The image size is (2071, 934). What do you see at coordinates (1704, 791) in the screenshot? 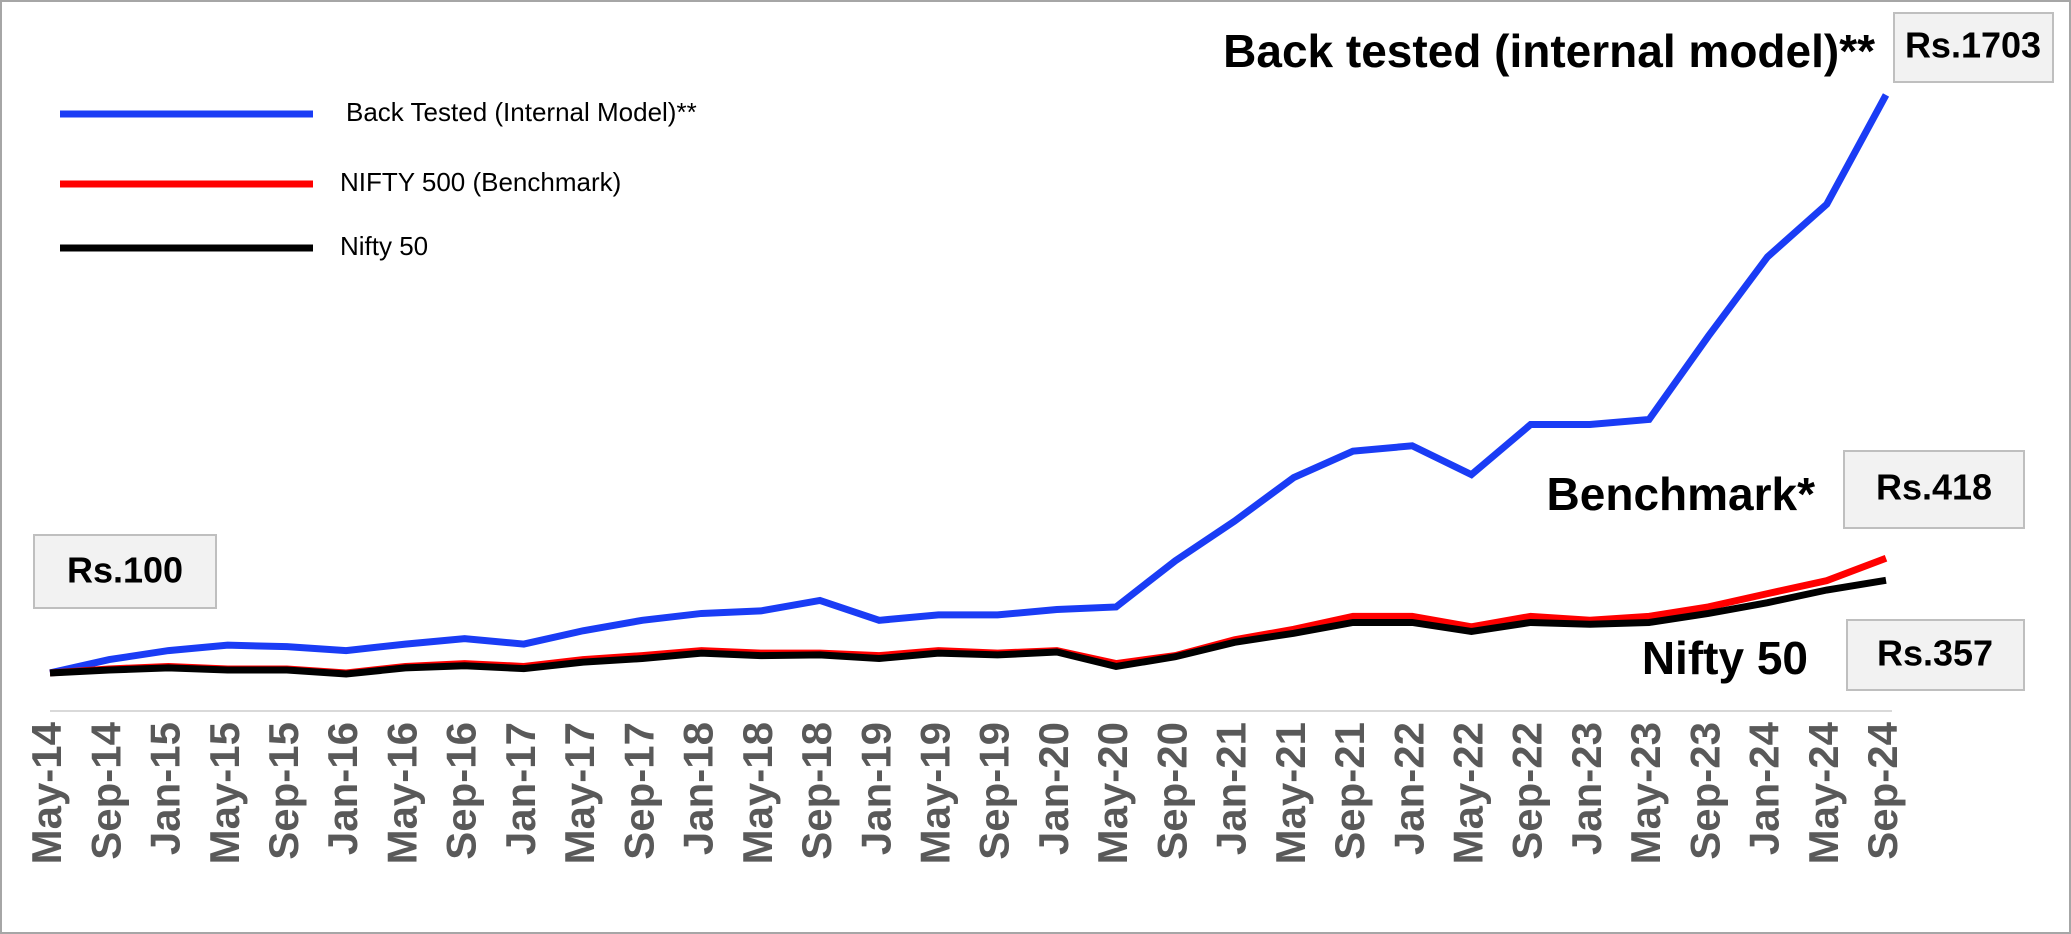
I see `x-tick-label: Sep-23` at bounding box center [1704, 791].